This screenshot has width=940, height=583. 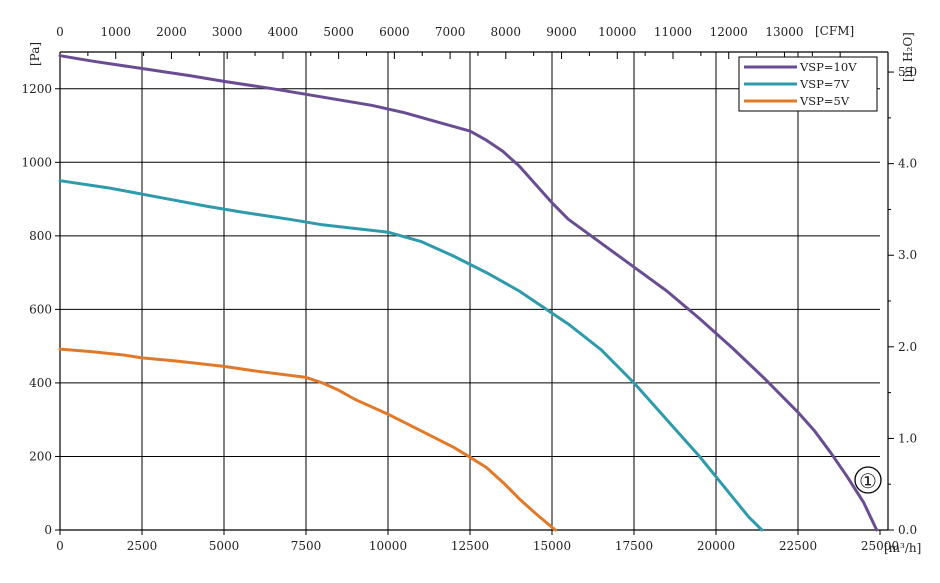 What do you see at coordinates (907, 255) in the screenshot?
I see `right-tick-label: 3.0` at bounding box center [907, 255].